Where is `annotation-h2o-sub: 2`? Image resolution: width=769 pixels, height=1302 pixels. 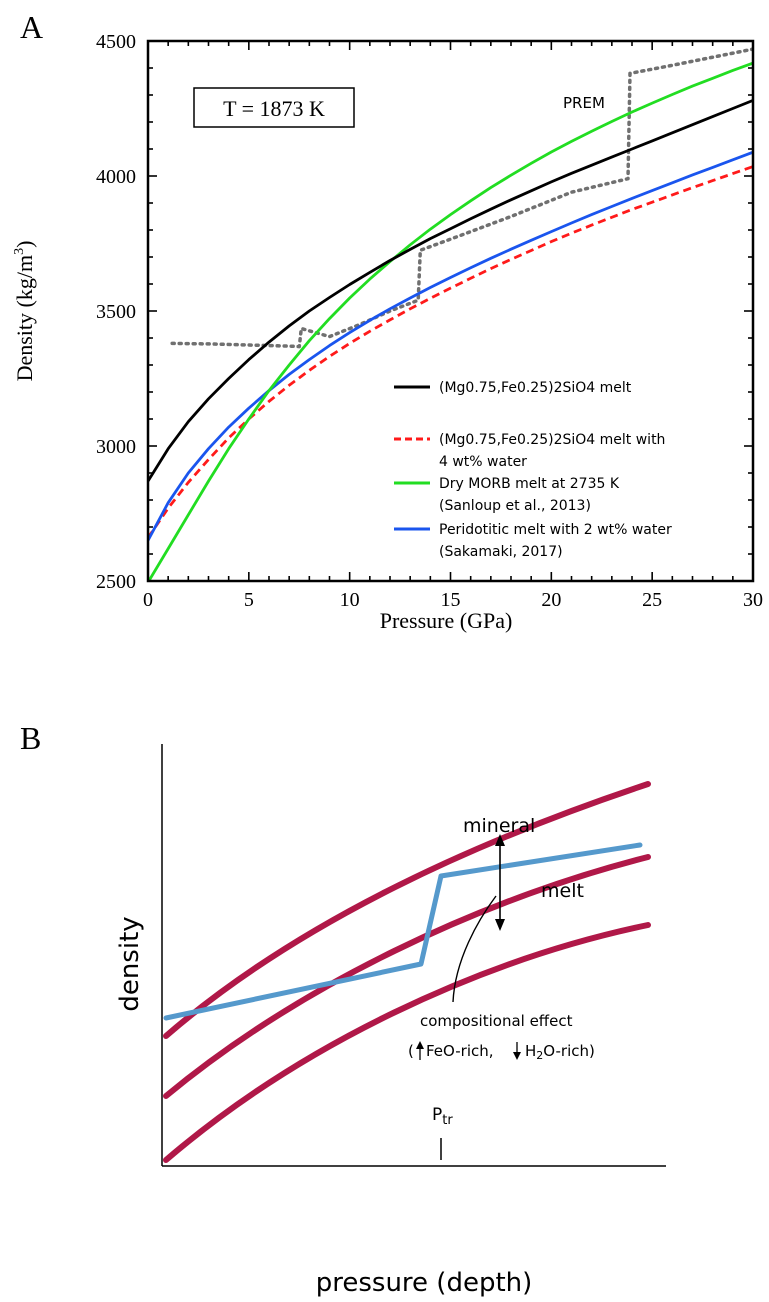
annotation-h2o-sub: 2 is located at coordinates (539, 1055).